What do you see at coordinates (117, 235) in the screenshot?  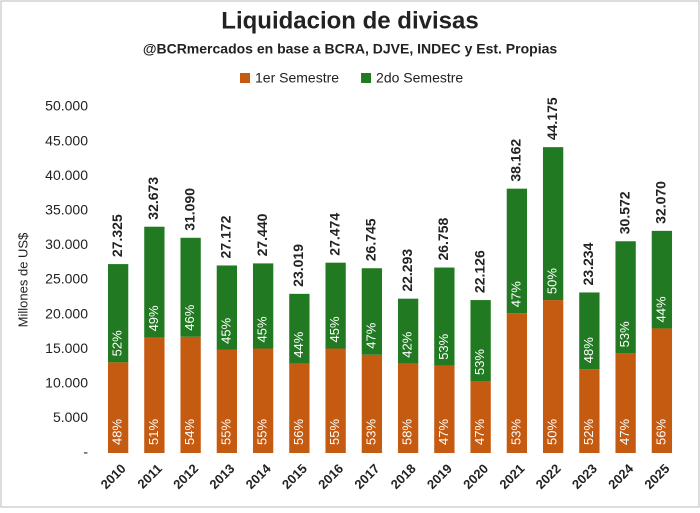 I see `total-label: 27.325` at bounding box center [117, 235].